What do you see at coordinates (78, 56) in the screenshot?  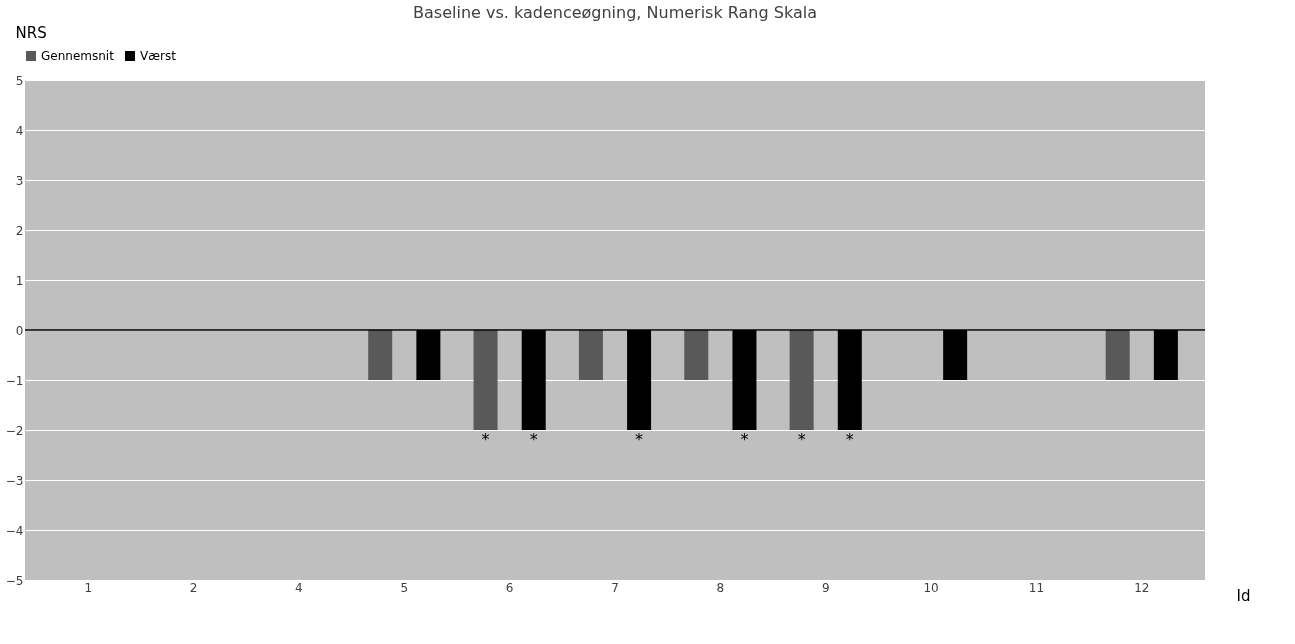 I see `legend-label: Gennemsnit` at bounding box center [78, 56].